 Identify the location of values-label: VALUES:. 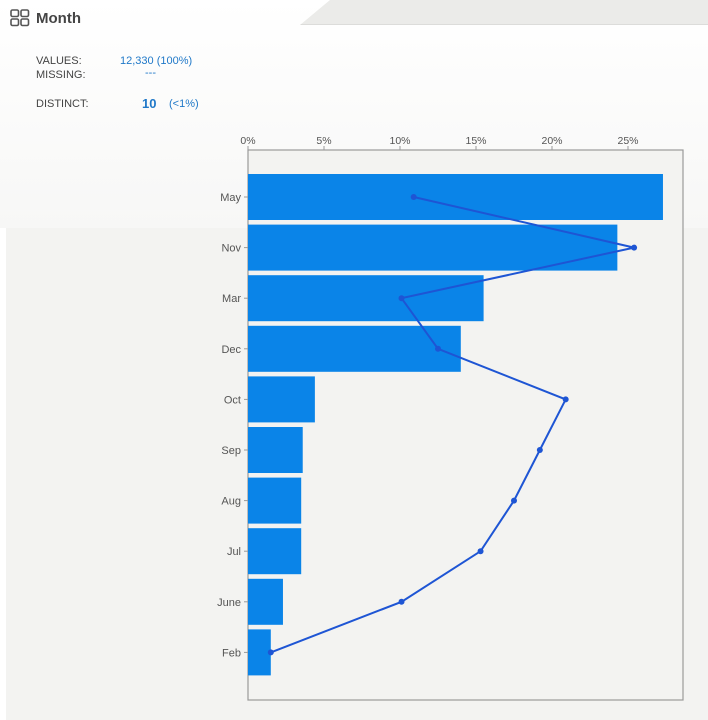
(59, 61).